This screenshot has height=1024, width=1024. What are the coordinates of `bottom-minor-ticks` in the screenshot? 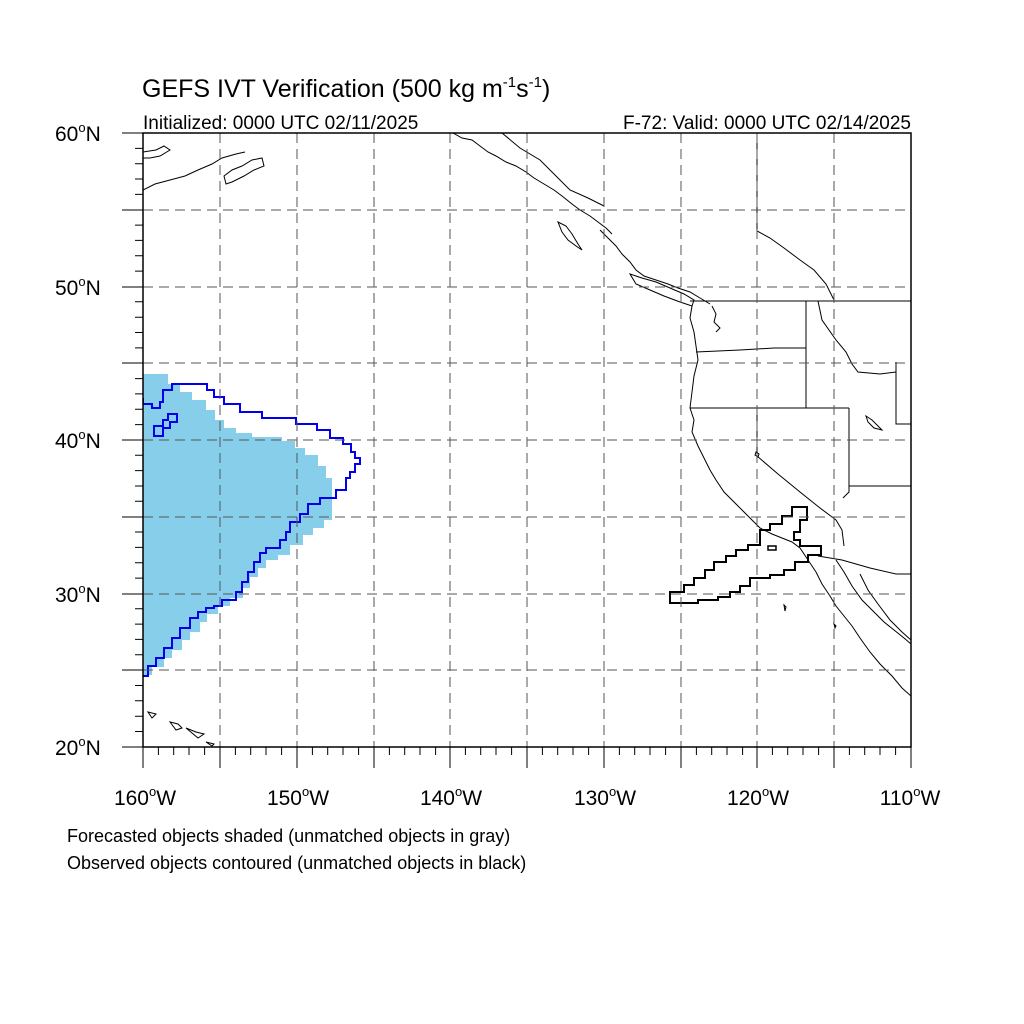 It's located at (527, 751).